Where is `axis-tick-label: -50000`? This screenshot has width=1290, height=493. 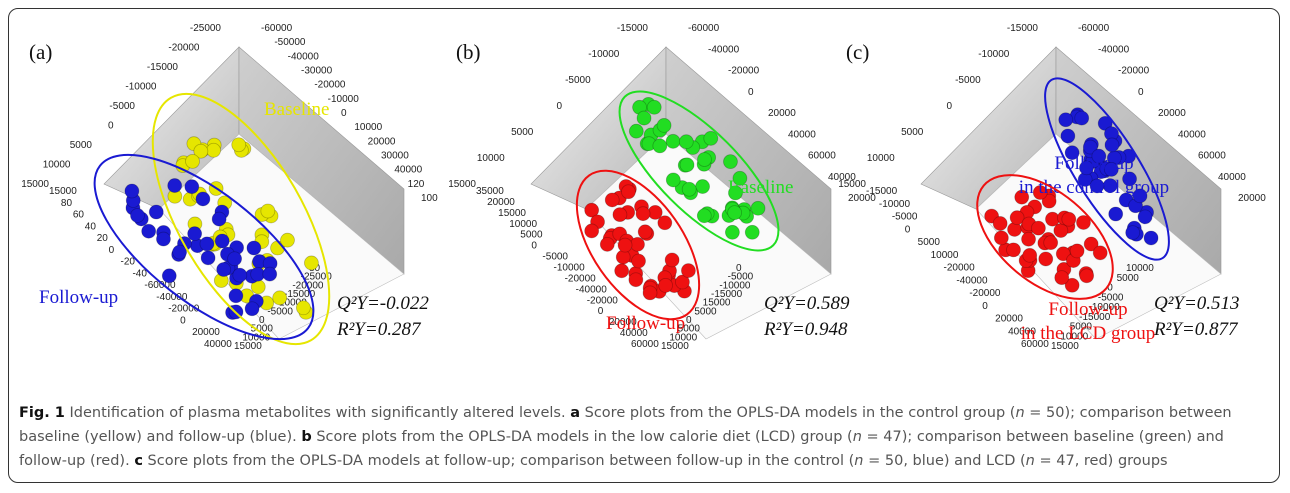
axis-tick-label: -50000 is located at coordinates (290, 42).